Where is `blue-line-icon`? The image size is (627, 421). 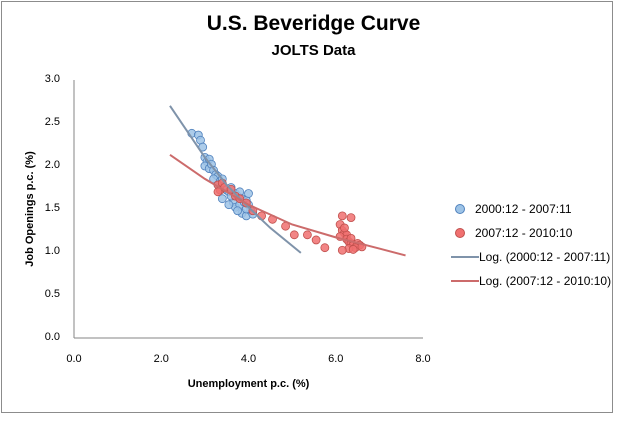 blue-line-icon is located at coordinates (465, 257).